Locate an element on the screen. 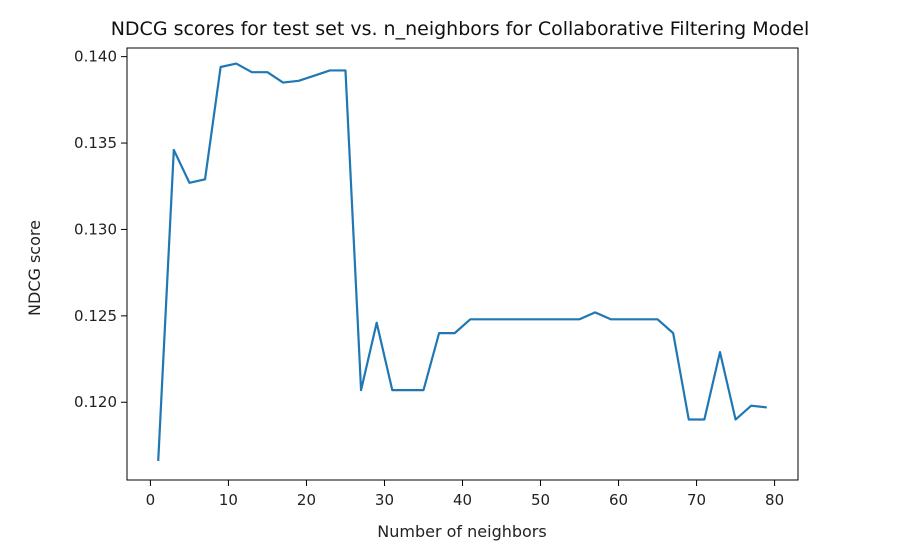 The image size is (924, 560). x-tick-label: 30 is located at coordinates (384, 500).